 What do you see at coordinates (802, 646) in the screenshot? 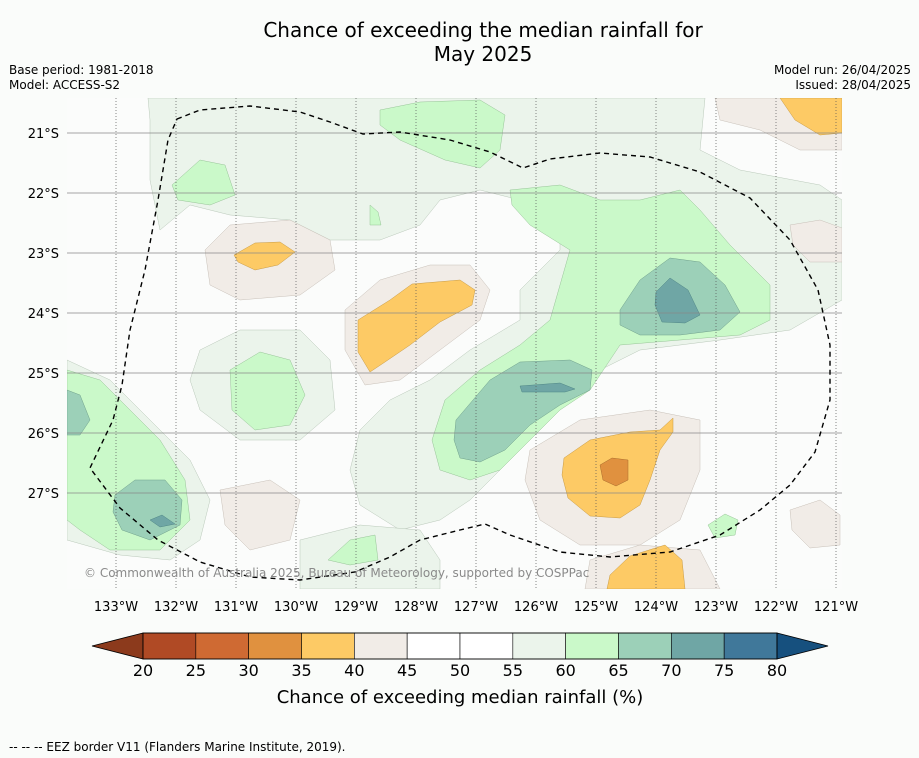
I see `colorbar-over-arrow` at bounding box center [802, 646].